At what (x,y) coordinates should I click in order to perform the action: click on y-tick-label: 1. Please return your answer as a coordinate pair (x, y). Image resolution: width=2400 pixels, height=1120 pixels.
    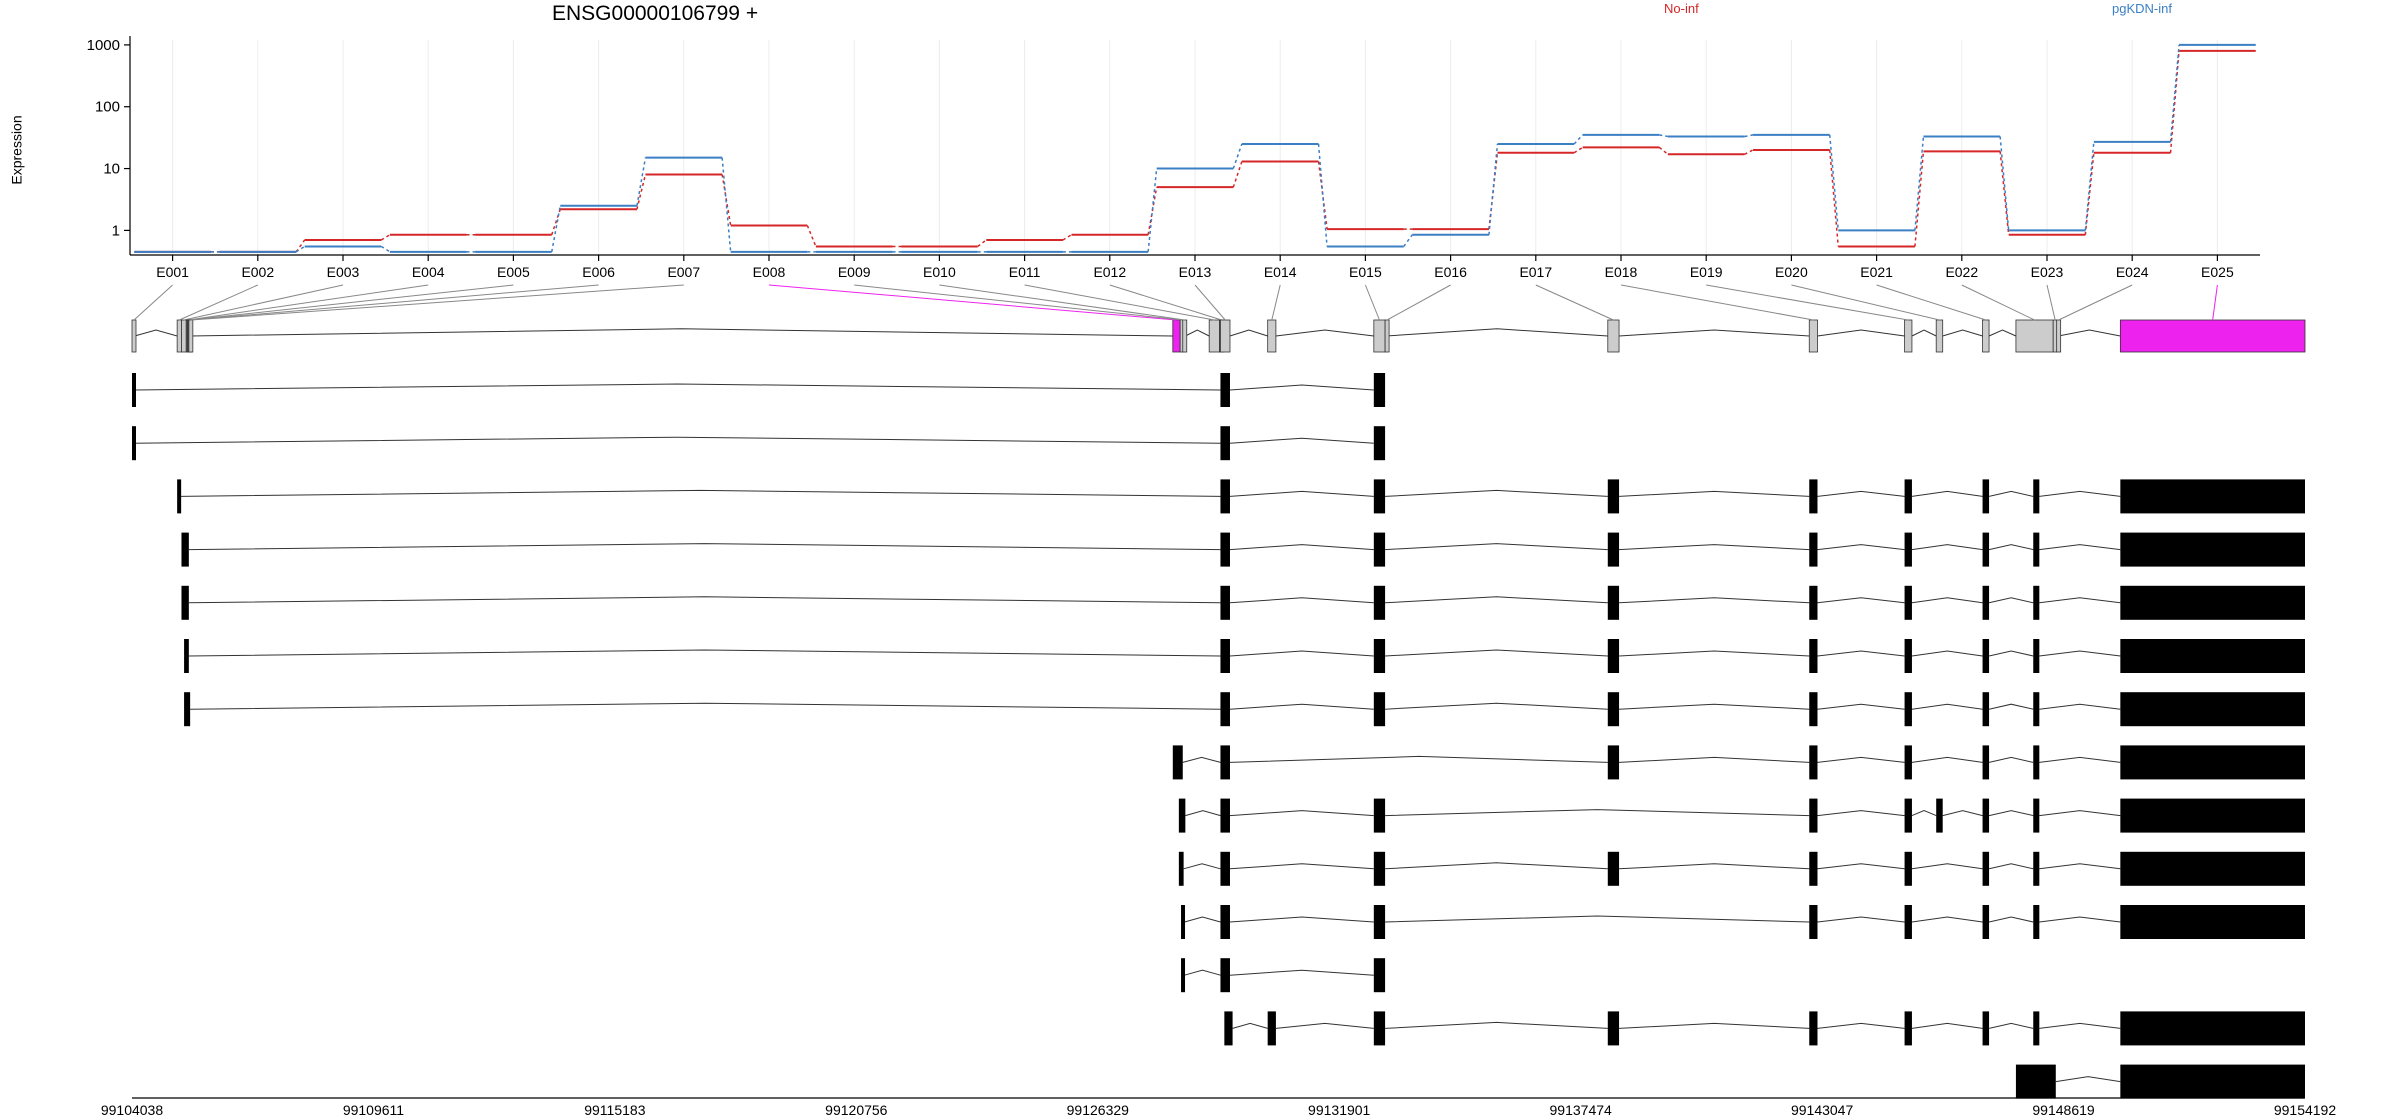
    Looking at the image, I should click on (116, 230).